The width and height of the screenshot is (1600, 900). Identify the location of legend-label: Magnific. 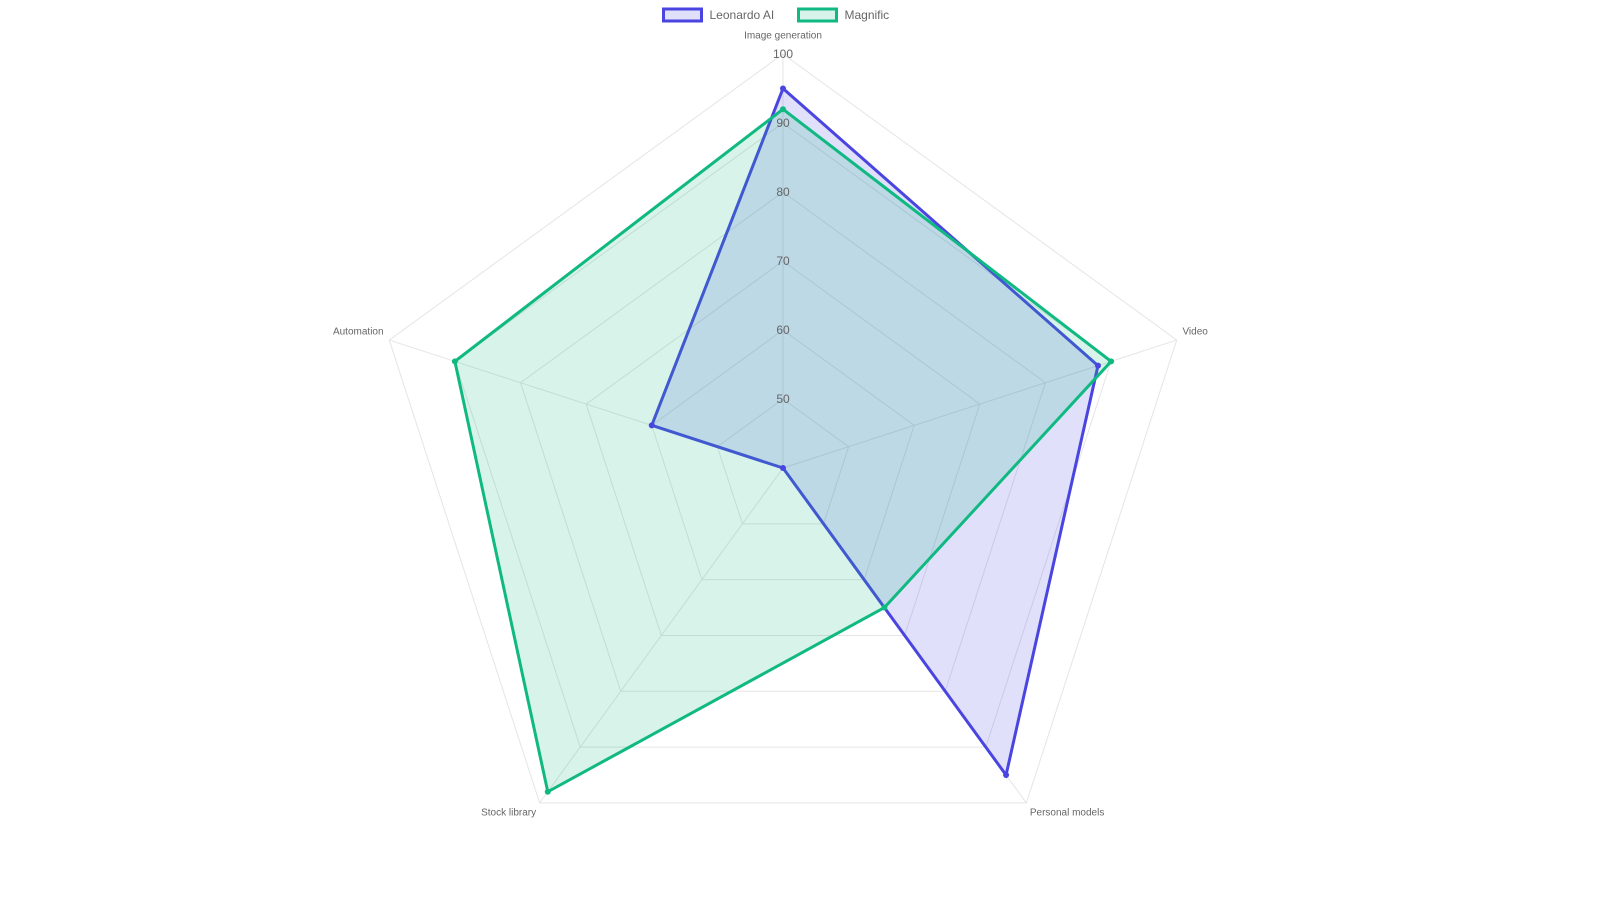
(867, 15).